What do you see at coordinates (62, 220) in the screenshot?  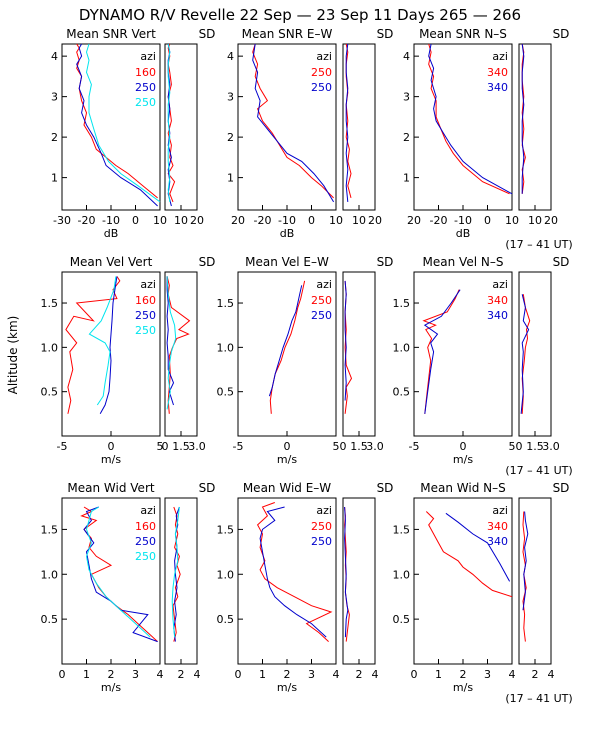 I see `x-tick-label: -30` at bounding box center [62, 220].